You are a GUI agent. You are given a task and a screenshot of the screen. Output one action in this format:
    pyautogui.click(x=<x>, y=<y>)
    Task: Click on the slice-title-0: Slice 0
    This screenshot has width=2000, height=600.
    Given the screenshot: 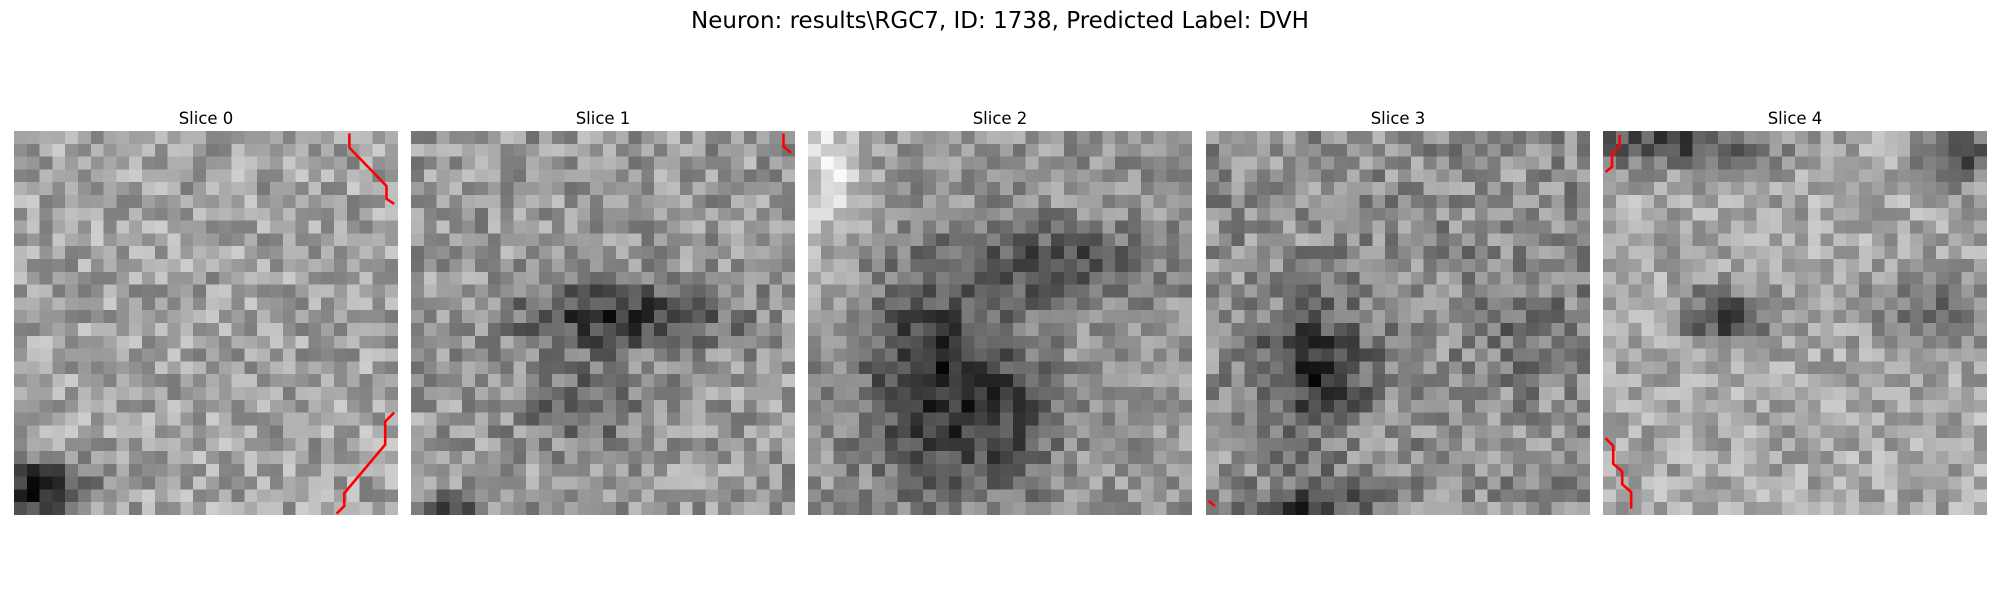 What is the action you would take?
    pyautogui.click(x=206, y=118)
    